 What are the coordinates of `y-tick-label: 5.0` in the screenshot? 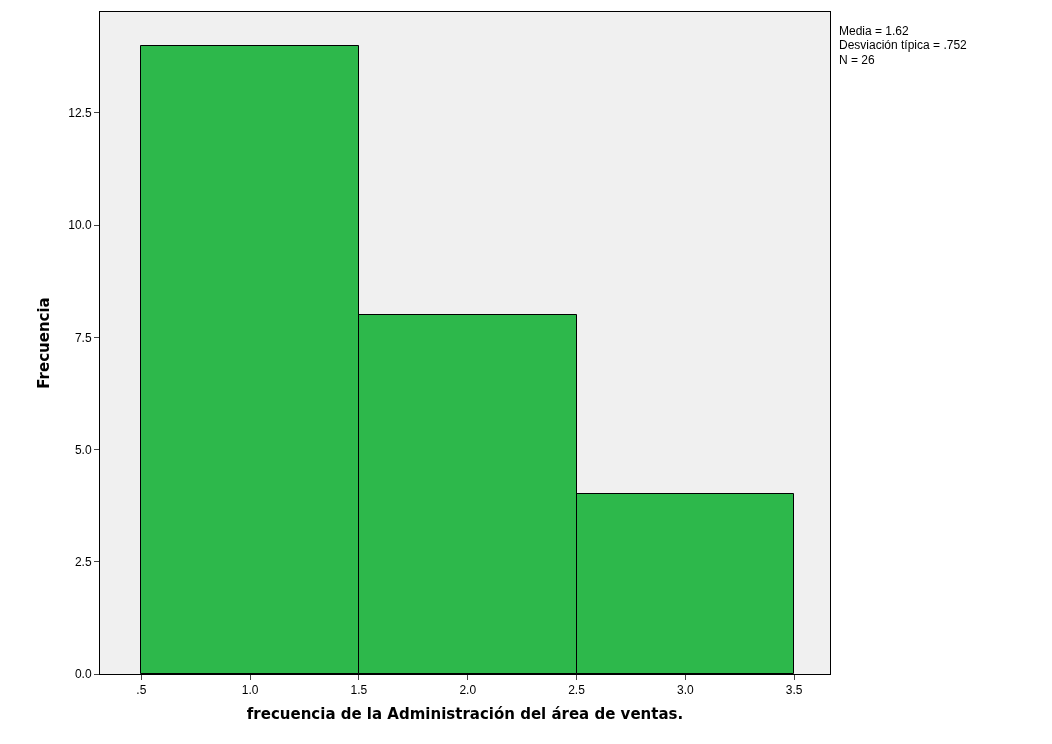 It's located at (83, 449).